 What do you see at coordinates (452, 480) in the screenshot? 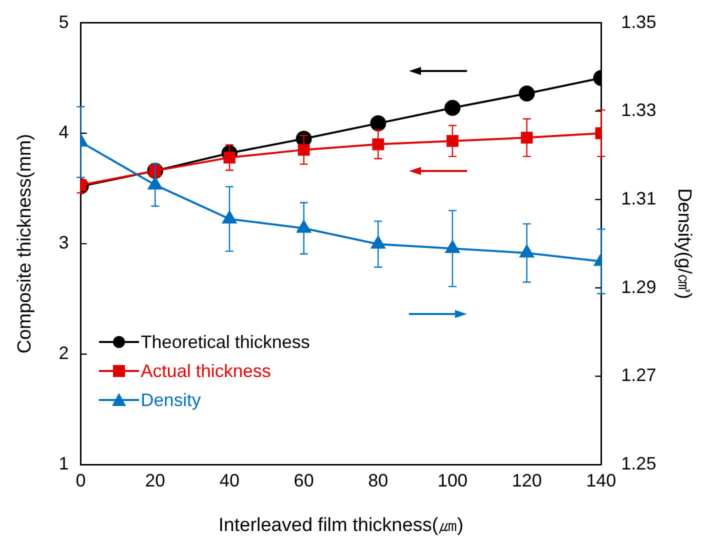
I see `x-tick-label: 100` at bounding box center [452, 480].